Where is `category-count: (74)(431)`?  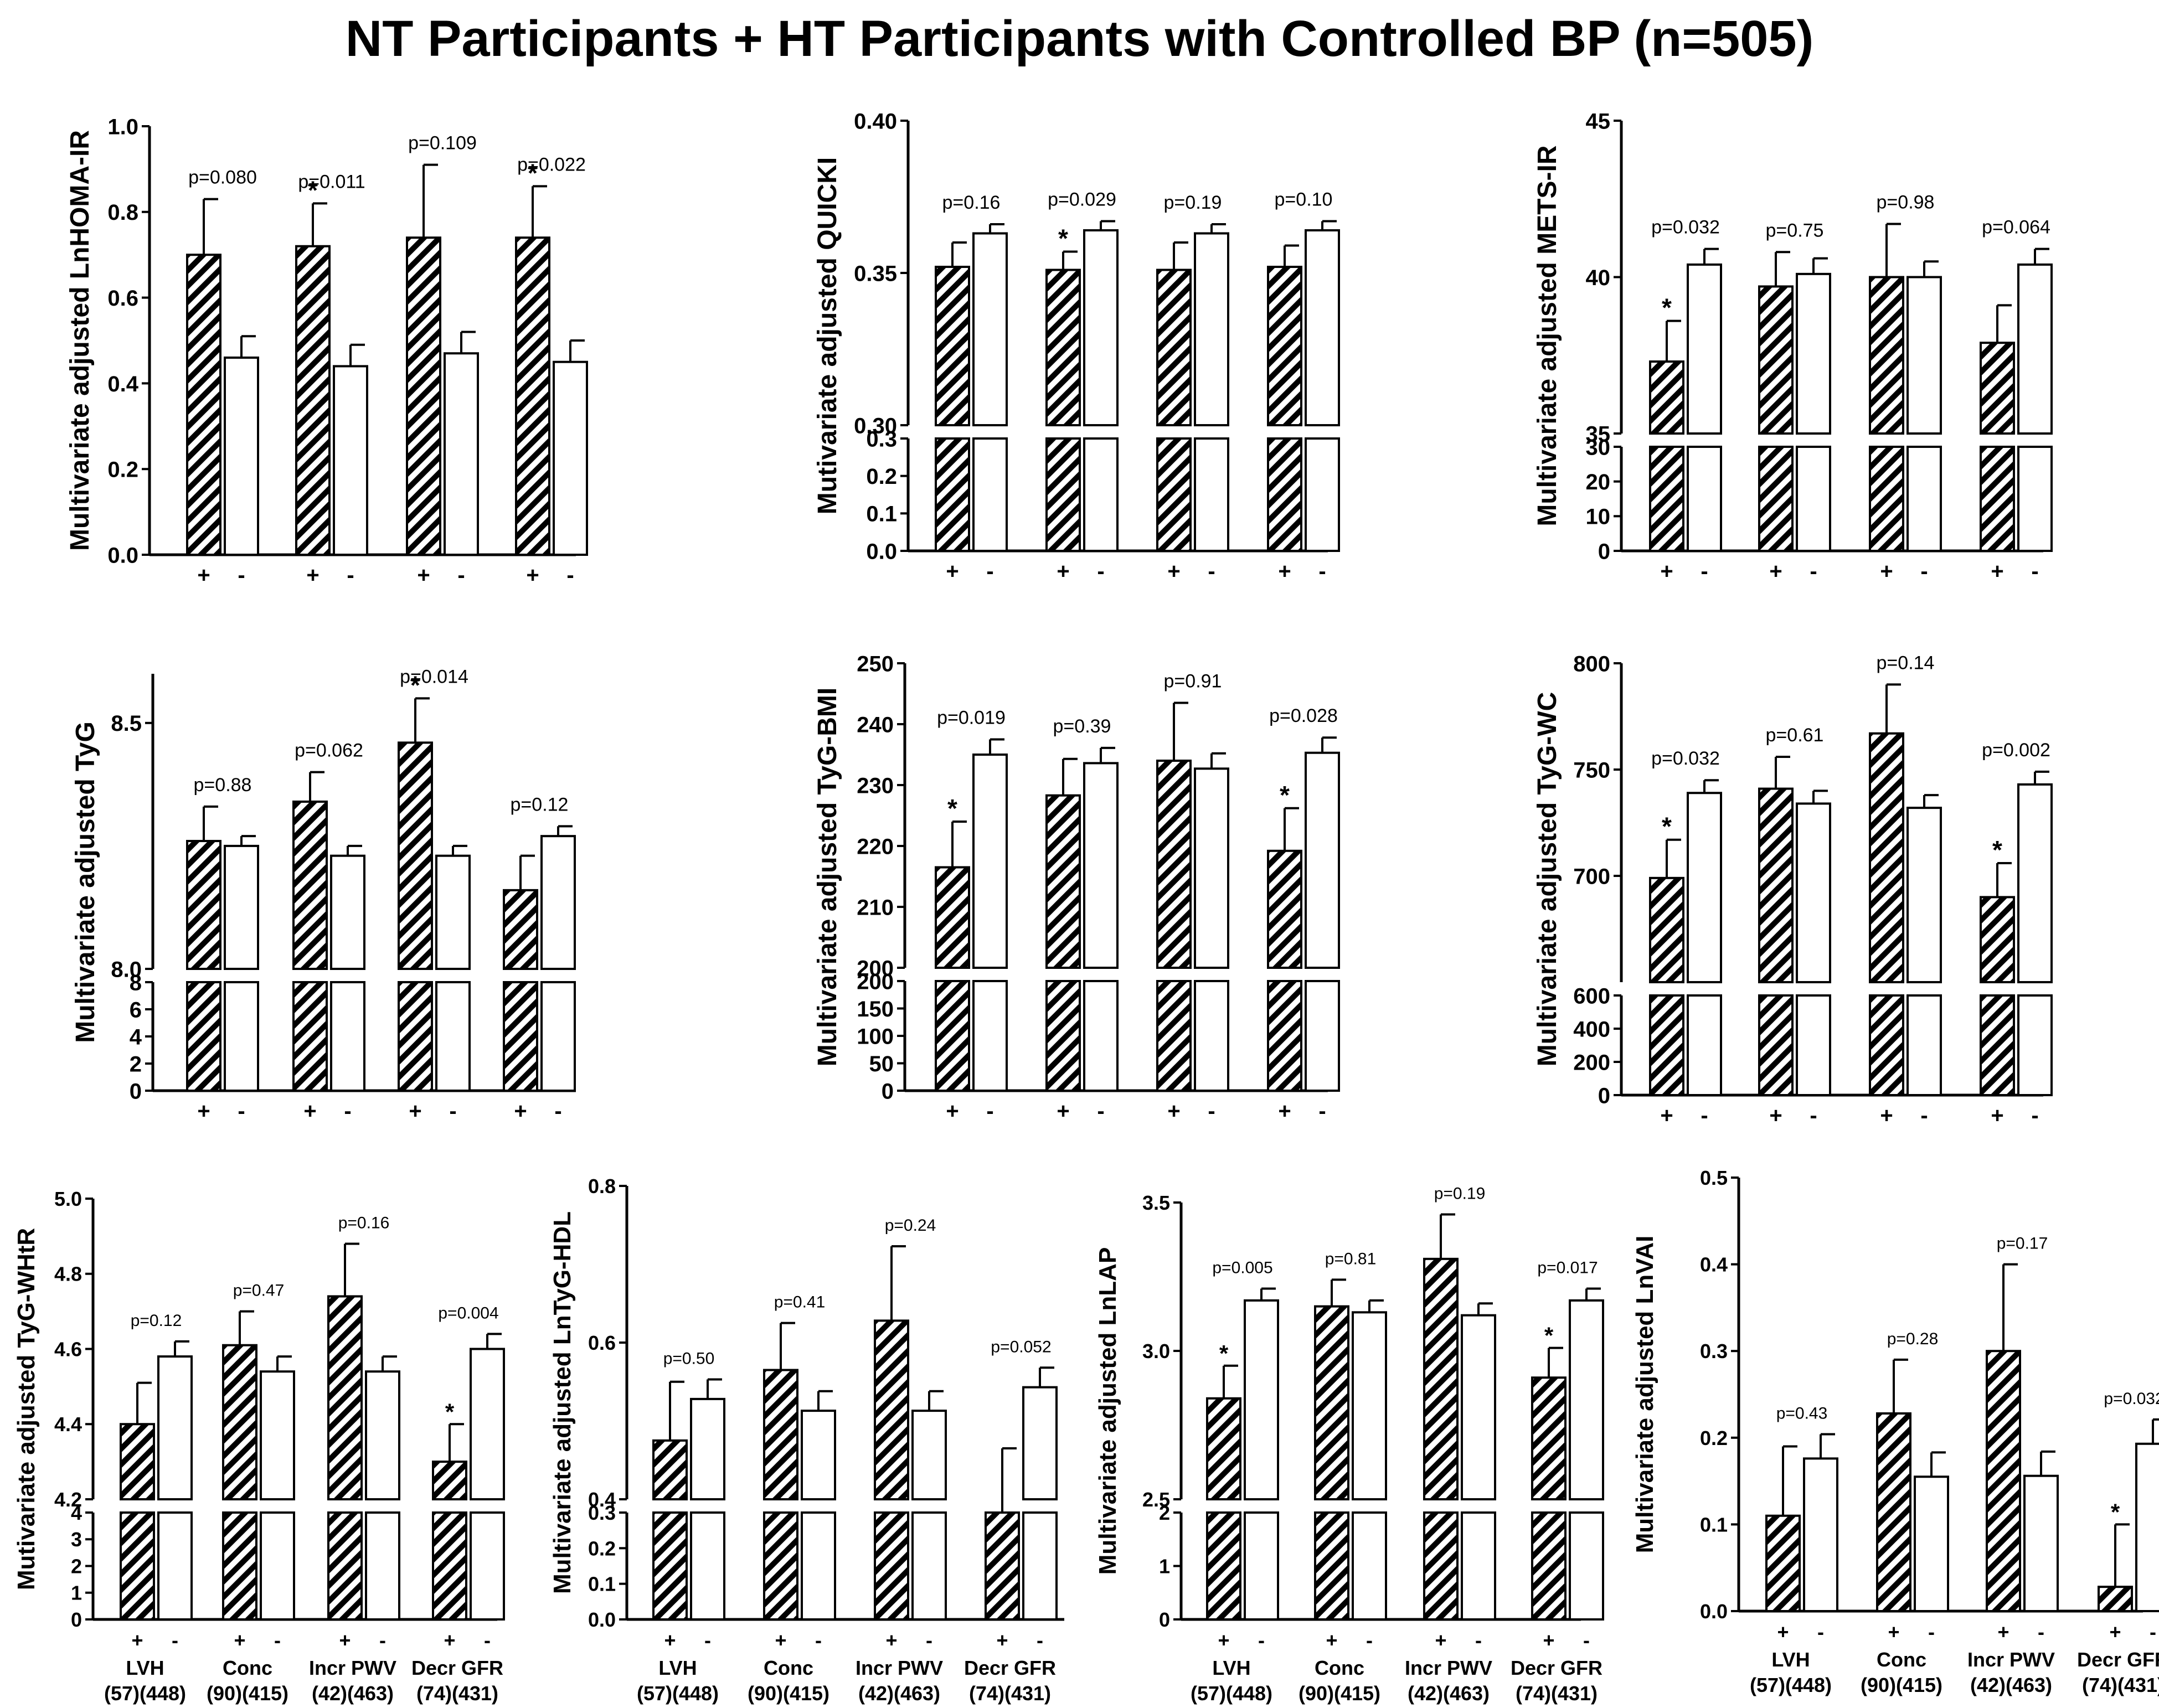
category-count: (74)(431) is located at coordinates (2120, 1685).